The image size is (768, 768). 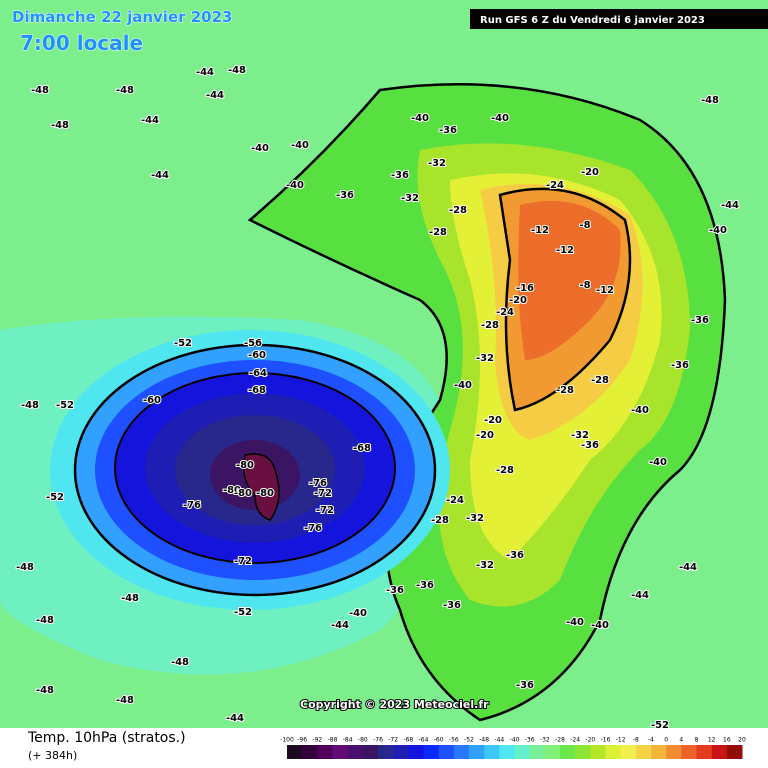 What do you see at coordinates (258, 373) in the screenshot?
I see `contour-label: -64` at bounding box center [258, 373].